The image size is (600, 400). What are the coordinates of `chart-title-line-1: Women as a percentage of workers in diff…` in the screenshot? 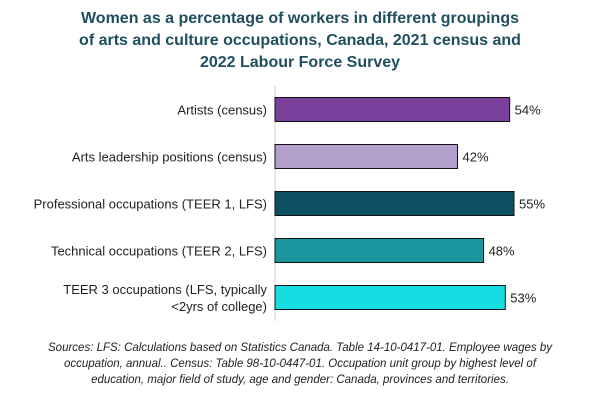 It's located at (299, 18).